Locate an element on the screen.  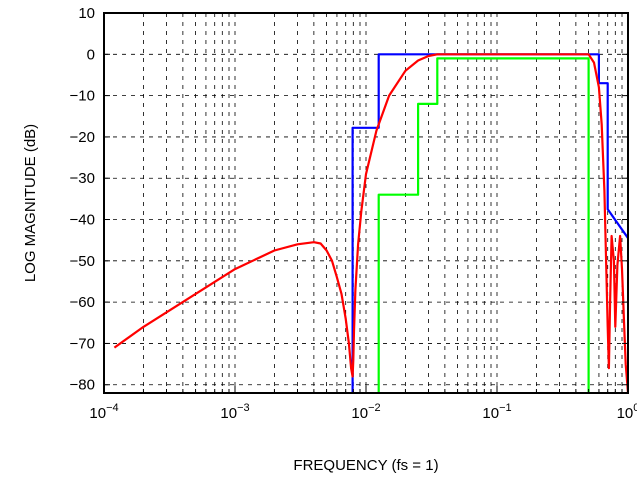
y-tick-label: −40 is located at coordinates (82, 220).